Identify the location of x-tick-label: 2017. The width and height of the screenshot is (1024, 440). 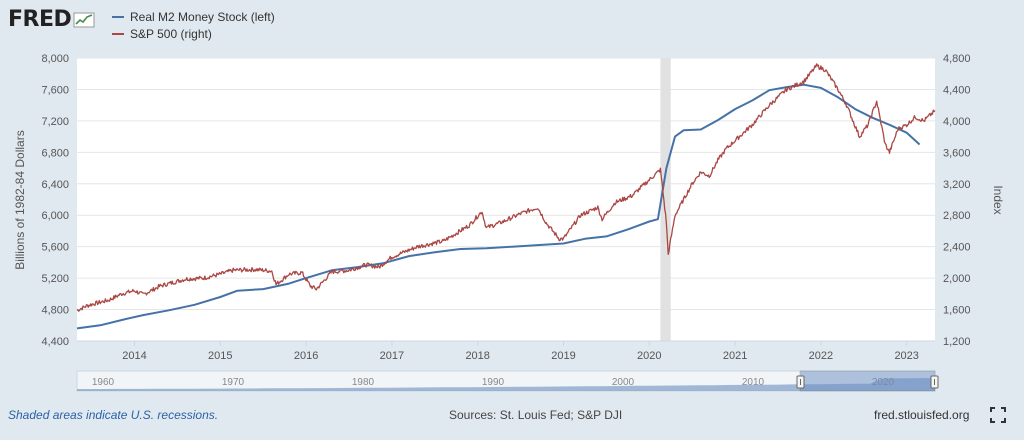
(392, 356).